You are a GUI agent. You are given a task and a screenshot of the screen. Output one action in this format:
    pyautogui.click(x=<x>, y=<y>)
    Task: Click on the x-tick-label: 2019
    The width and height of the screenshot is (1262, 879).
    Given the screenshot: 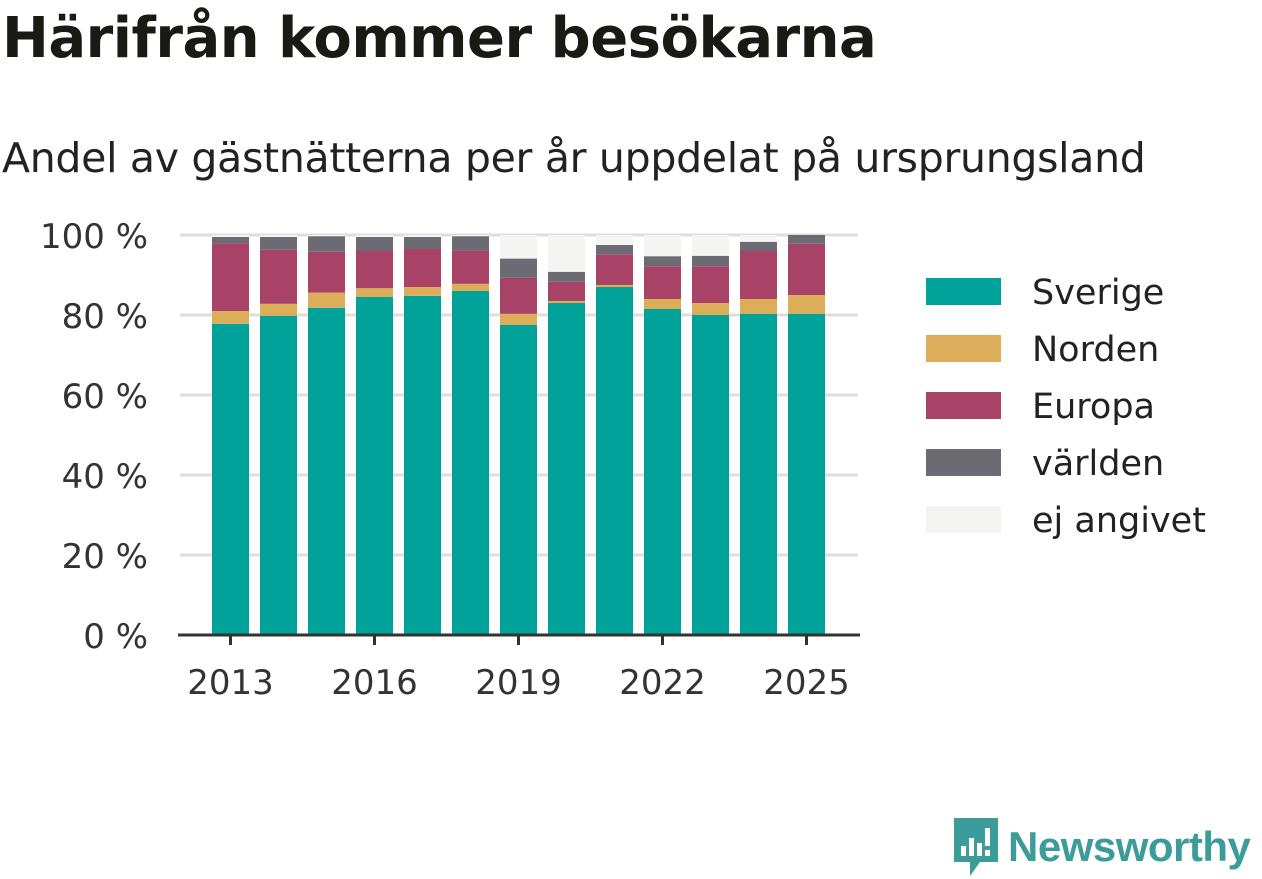 What is the action you would take?
    pyautogui.click(x=518, y=683)
    